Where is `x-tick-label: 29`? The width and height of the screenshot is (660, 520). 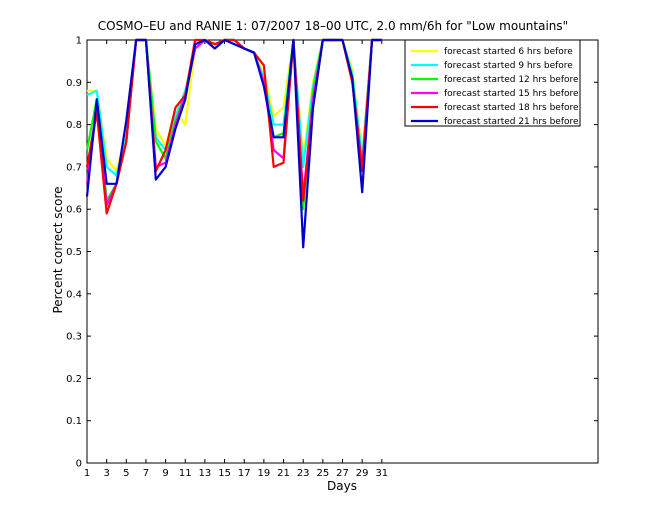 x-tick-label: 29 is located at coordinates (362, 473).